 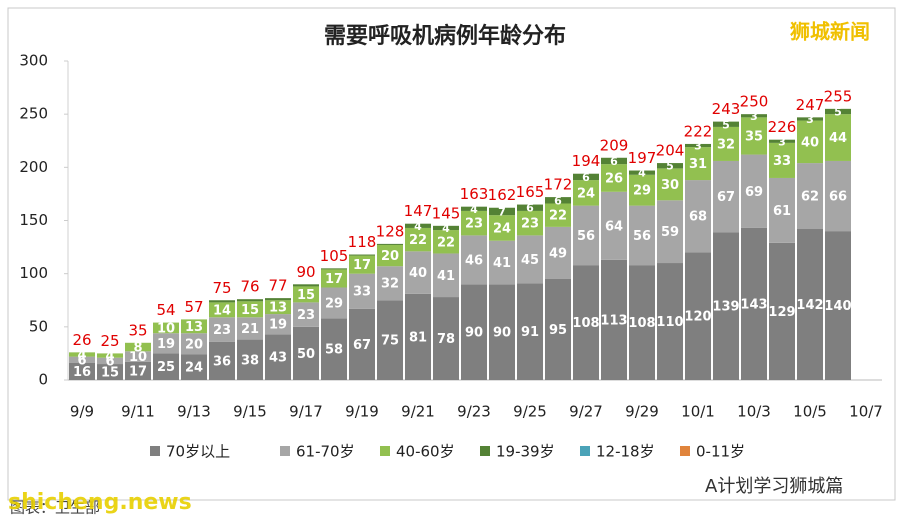 I want to click on segment-label: 23, so click(x=306, y=315).